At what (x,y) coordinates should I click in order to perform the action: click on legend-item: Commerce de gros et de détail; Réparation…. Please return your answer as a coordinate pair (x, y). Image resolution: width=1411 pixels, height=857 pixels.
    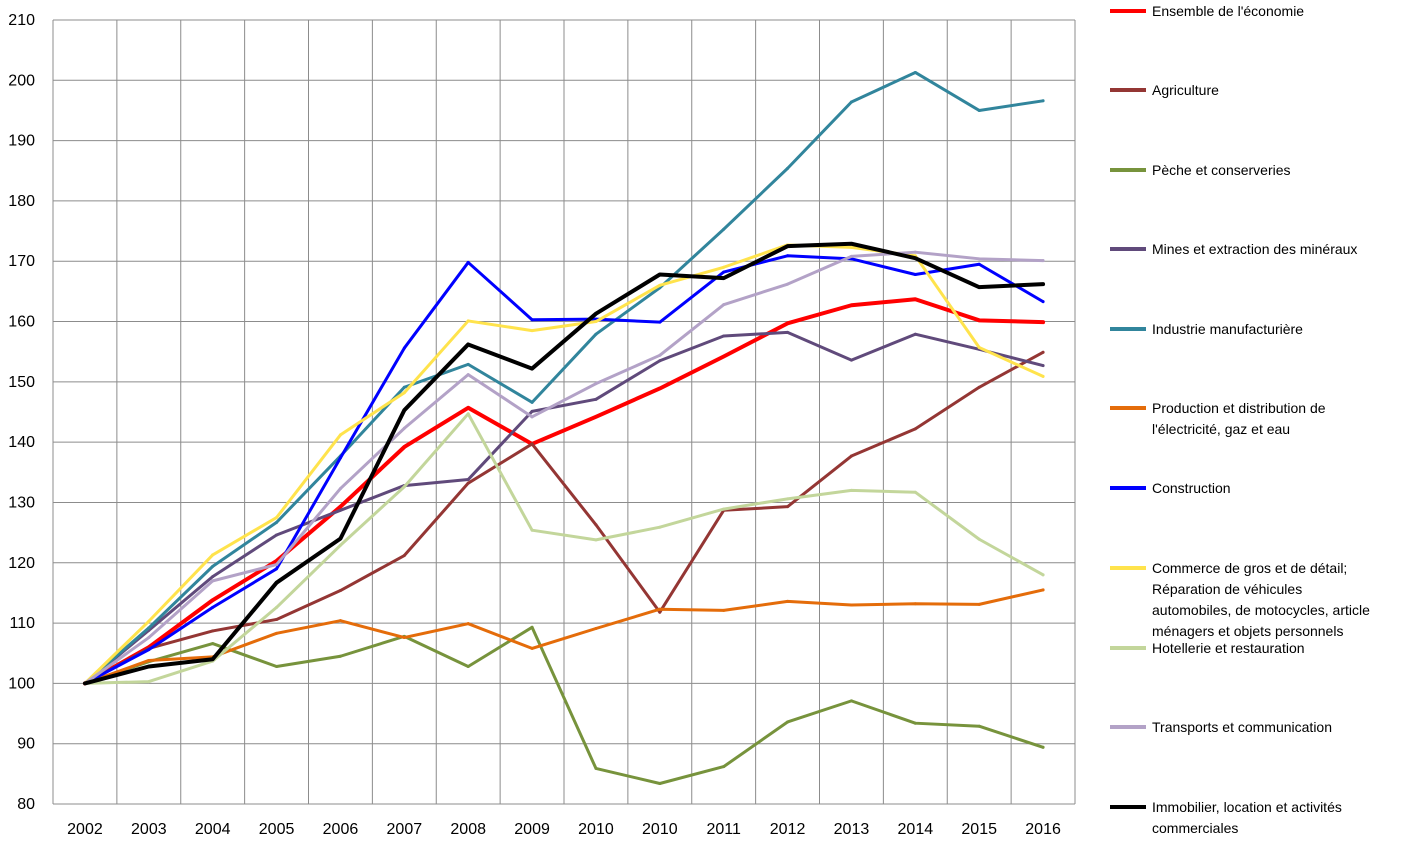
    Looking at the image, I should click on (1240, 599).